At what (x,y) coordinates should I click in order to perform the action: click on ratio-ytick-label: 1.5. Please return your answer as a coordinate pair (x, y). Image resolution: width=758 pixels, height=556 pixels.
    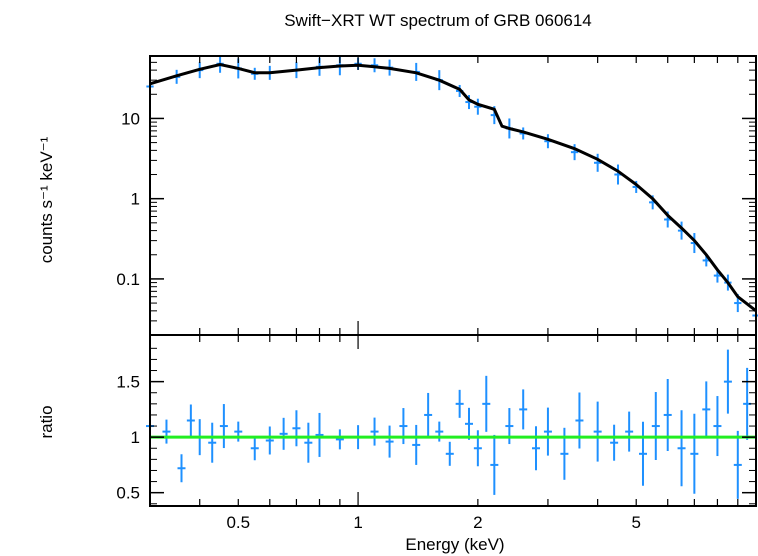
    Looking at the image, I should click on (128, 382).